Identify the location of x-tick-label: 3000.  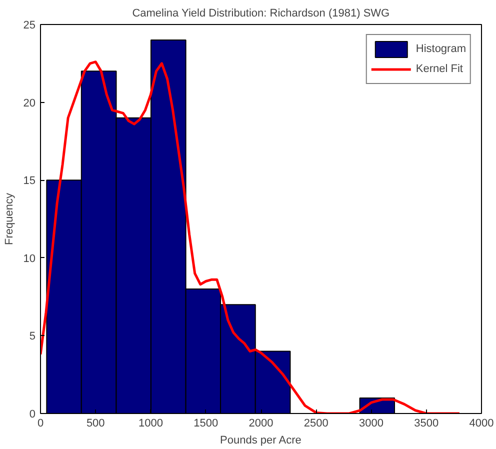
(371, 424).